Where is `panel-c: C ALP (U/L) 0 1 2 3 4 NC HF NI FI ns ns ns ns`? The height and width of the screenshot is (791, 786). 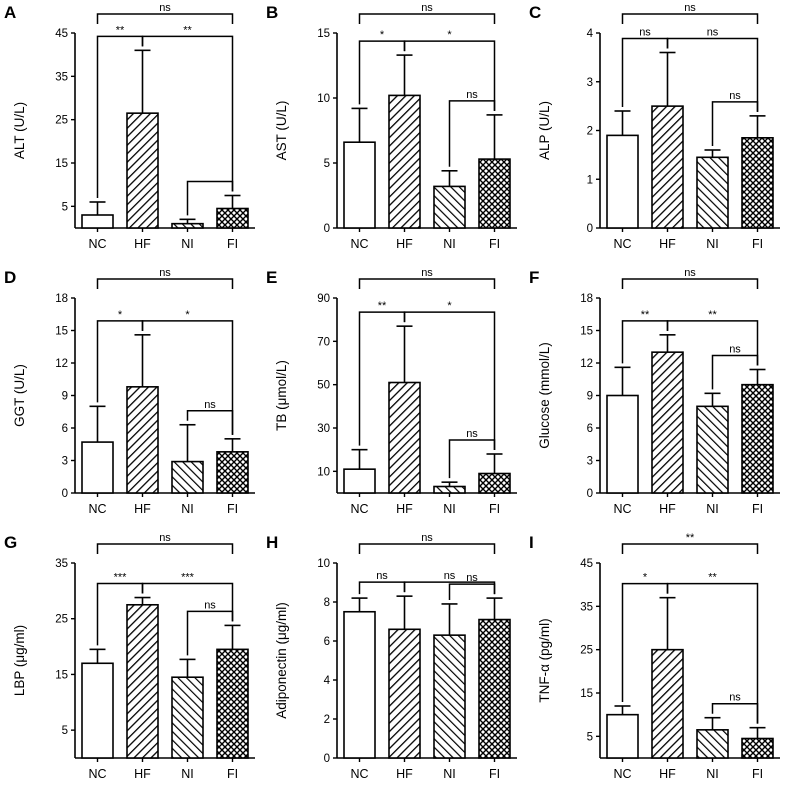
panel-c: C ALP (U/L) 0 1 2 3 4 NC HF NI FI ns ns ns ns is located at coordinates (654, 126).